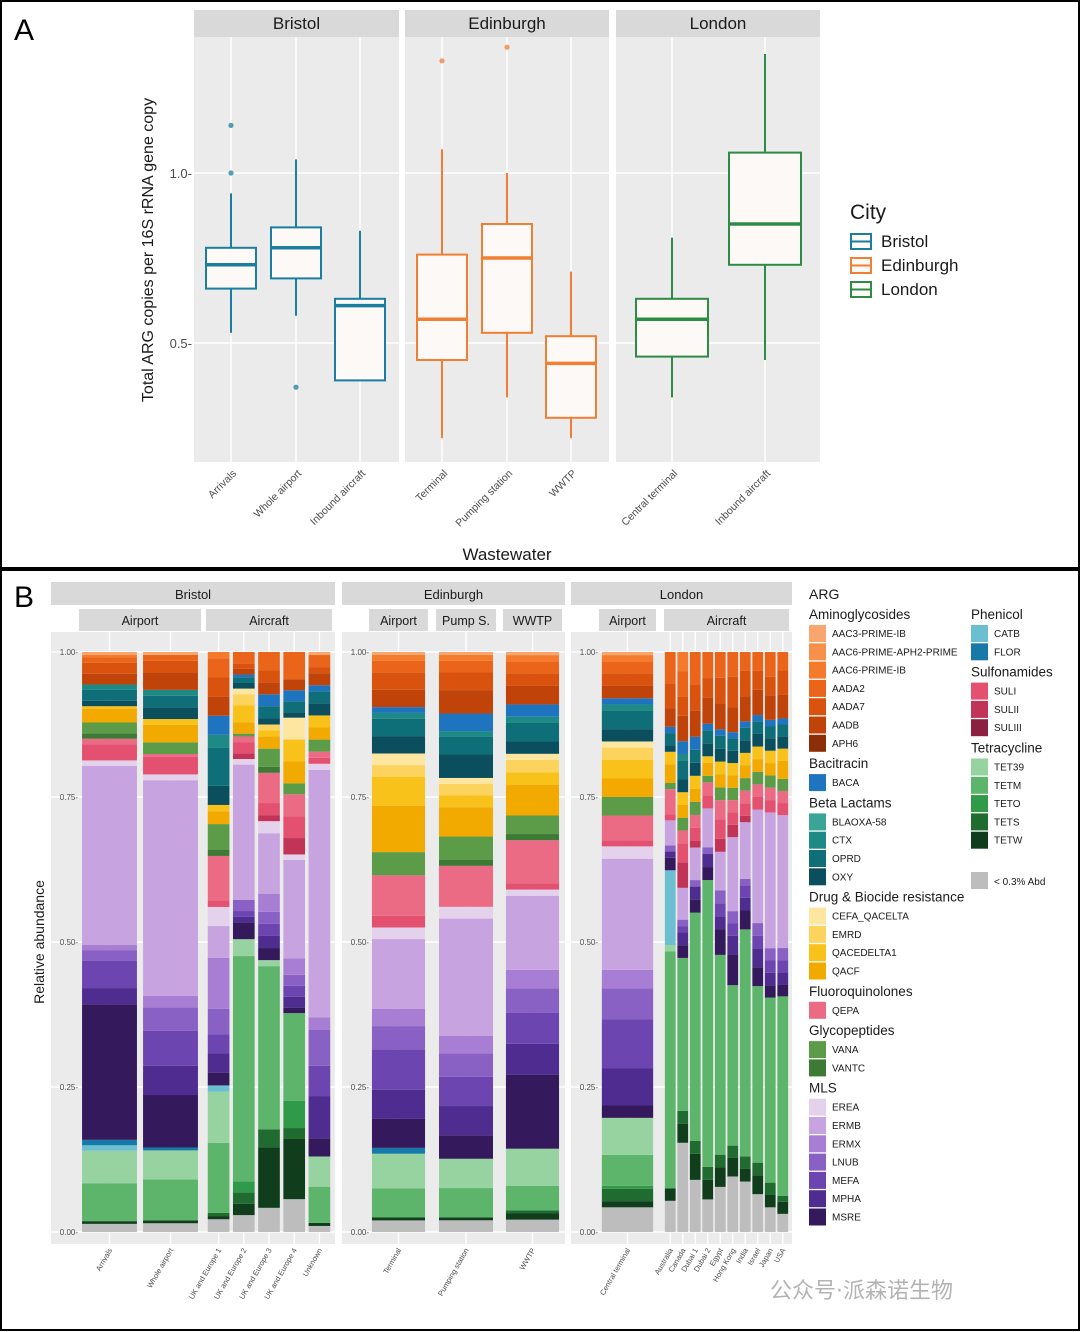  What do you see at coordinates (904, 241) in the screenshot?
I see `legend-label: Bristol` at bounding box center [904, 241].